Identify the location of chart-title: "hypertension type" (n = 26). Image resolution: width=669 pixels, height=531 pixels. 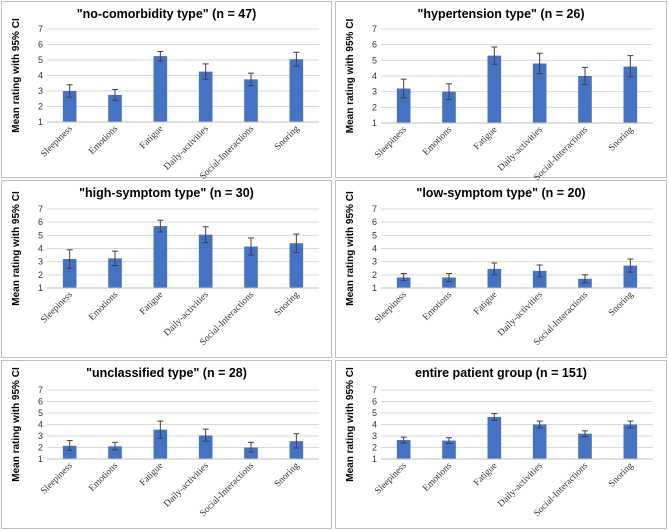
(500, 14).